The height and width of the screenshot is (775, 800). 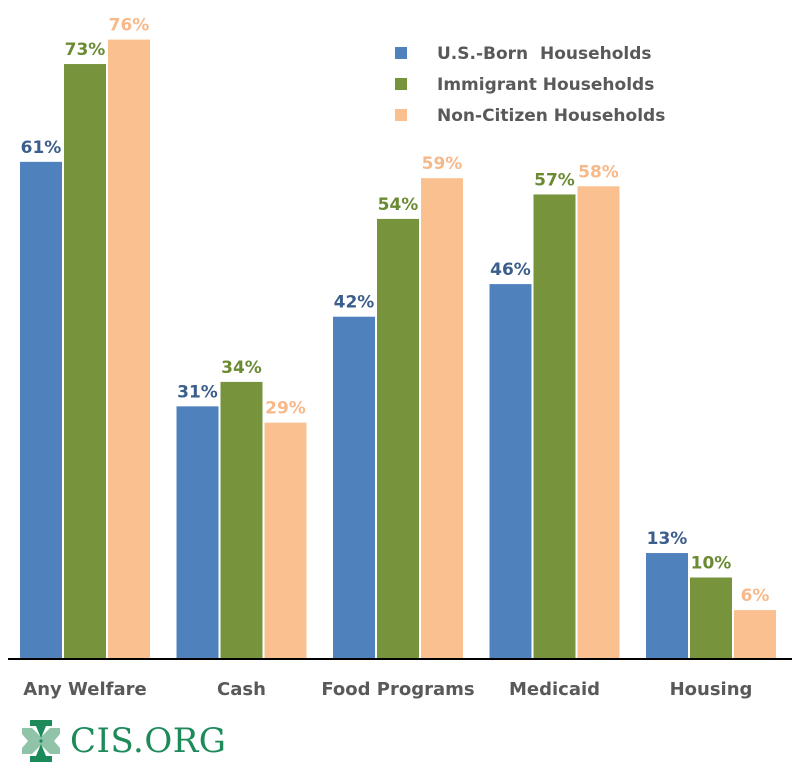 I want to click on bar-housing-non-citizen-households, so click(x=755, y=634).